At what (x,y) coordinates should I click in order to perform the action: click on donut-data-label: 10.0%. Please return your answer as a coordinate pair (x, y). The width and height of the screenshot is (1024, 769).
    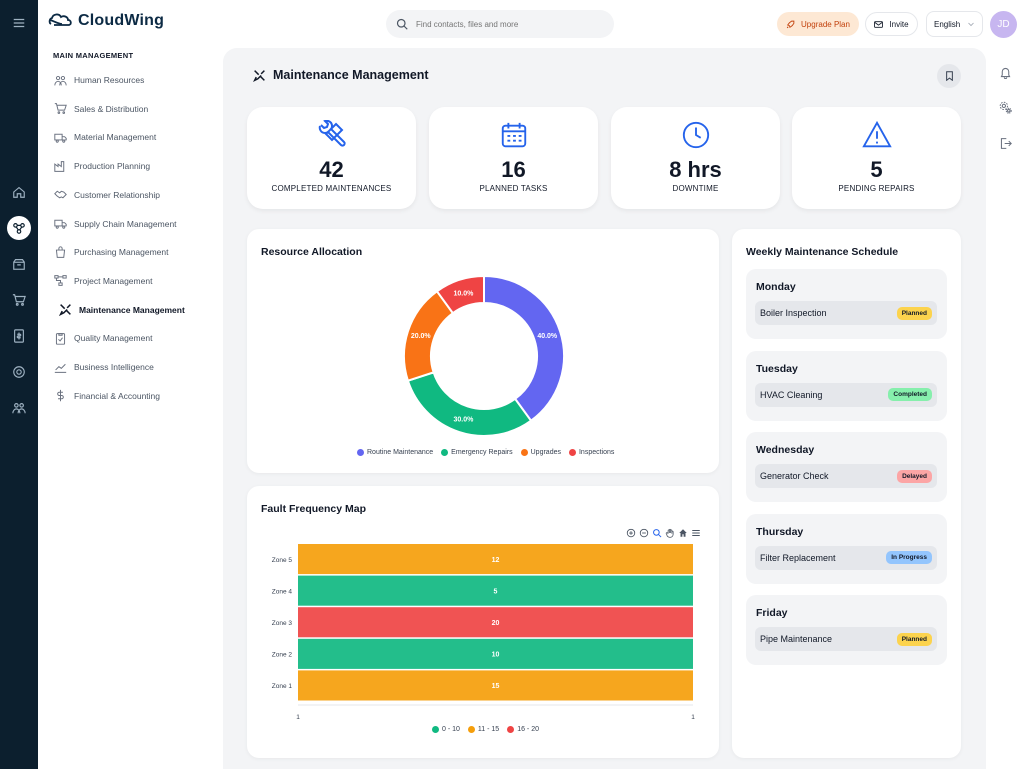
    Looking at the image, I should click on (464, 293).